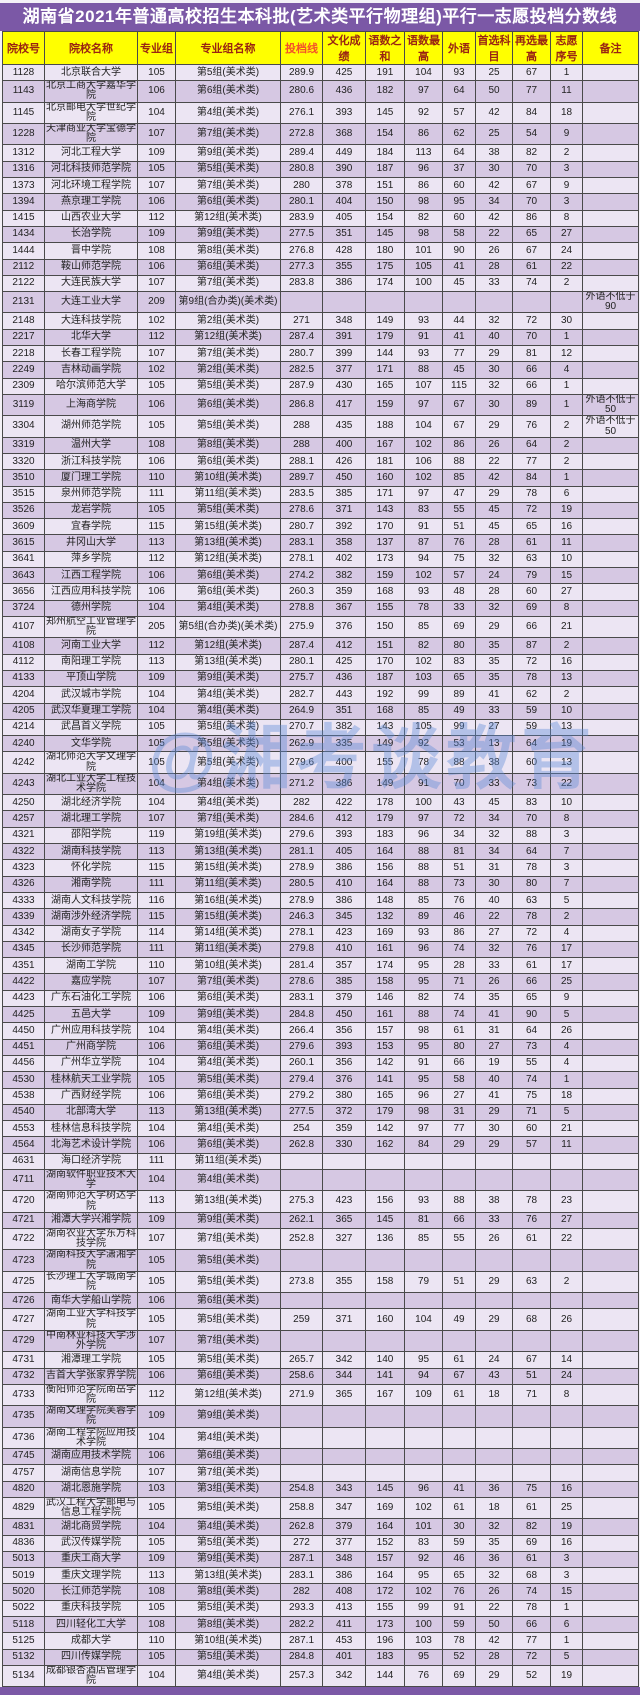  I want to click on cell: 71, so click(531, 1395).